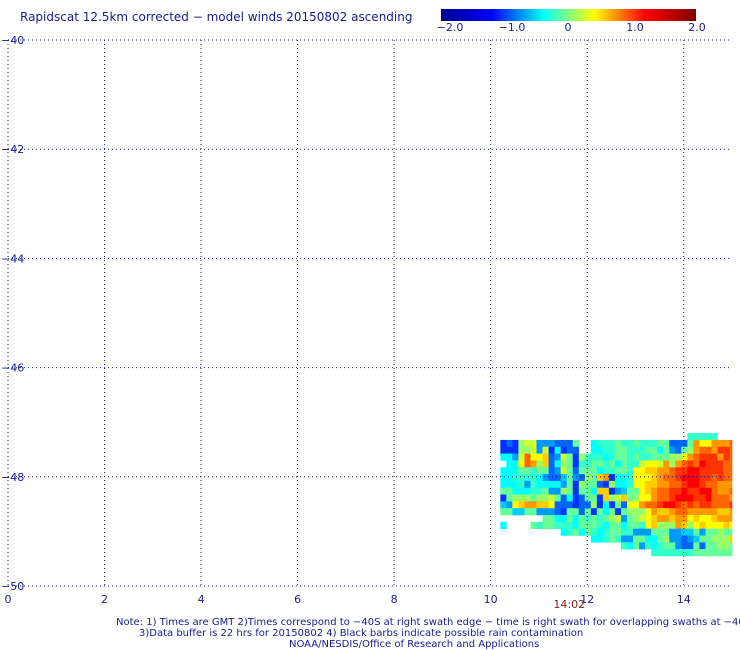  Describe the element at coordinates (12, 313) in the screenshot. I see `latitude-labels: −40−42−44−46−48−50` at that location.